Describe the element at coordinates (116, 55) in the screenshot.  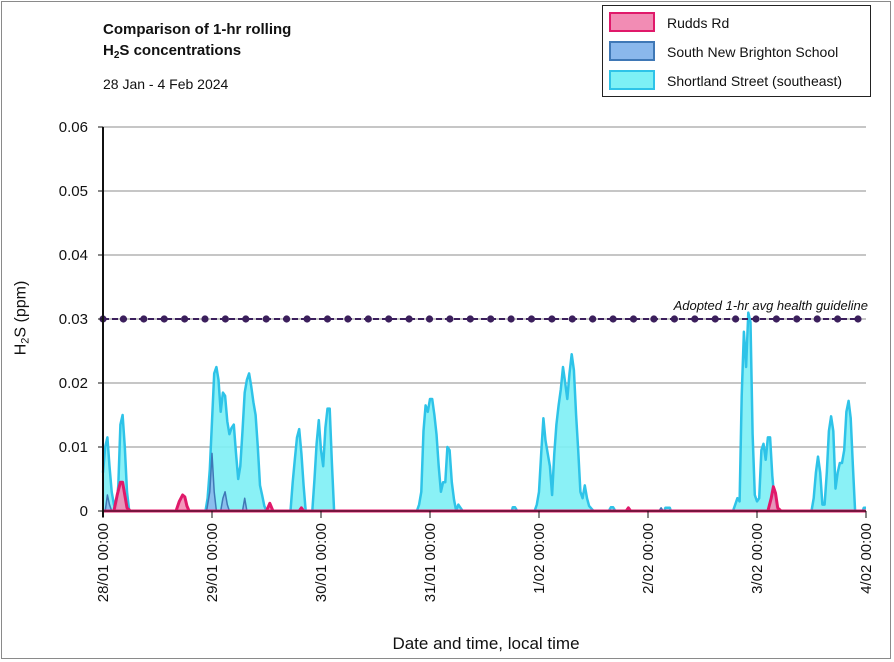
I see `title-subscript: 2` at that location.